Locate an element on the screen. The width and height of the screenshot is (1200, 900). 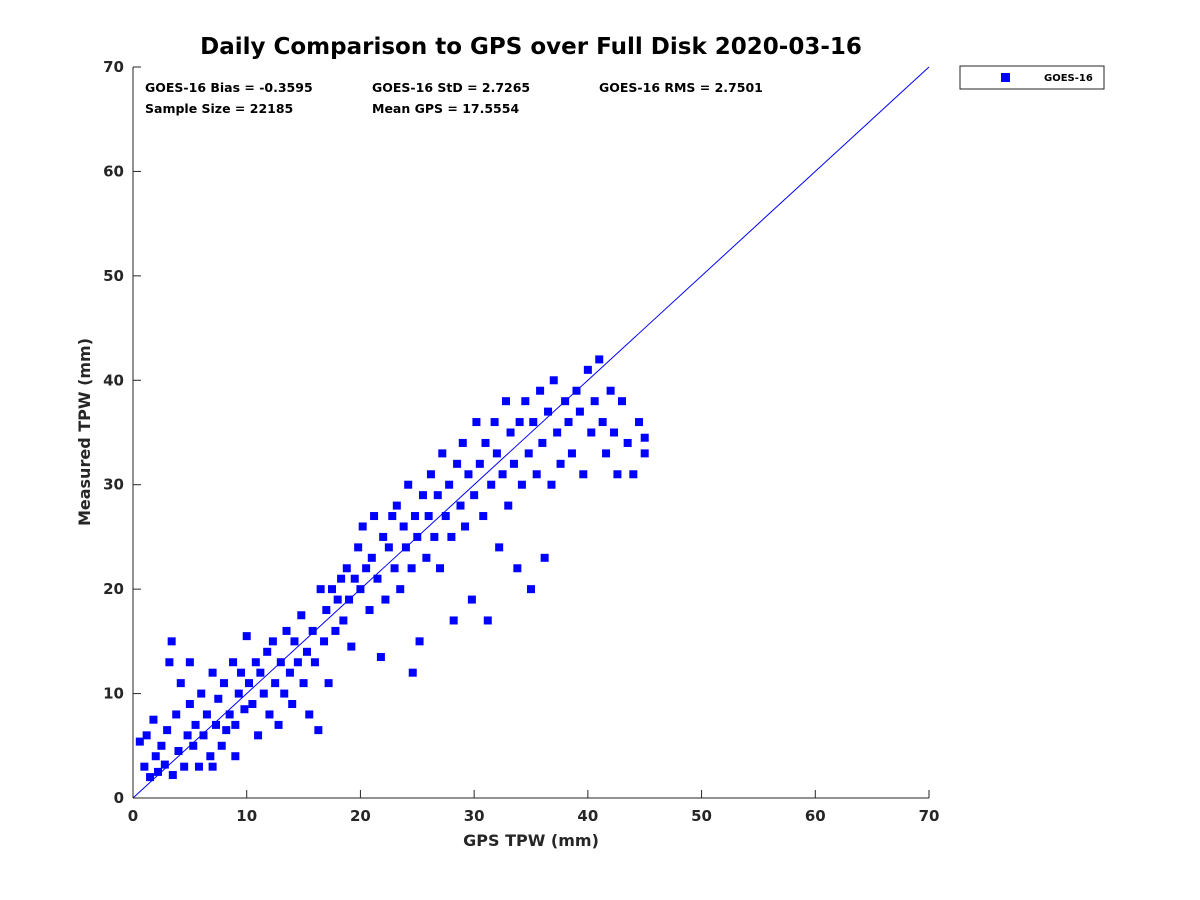
legend: GOES-16 is located at coordinates (1032, 77).